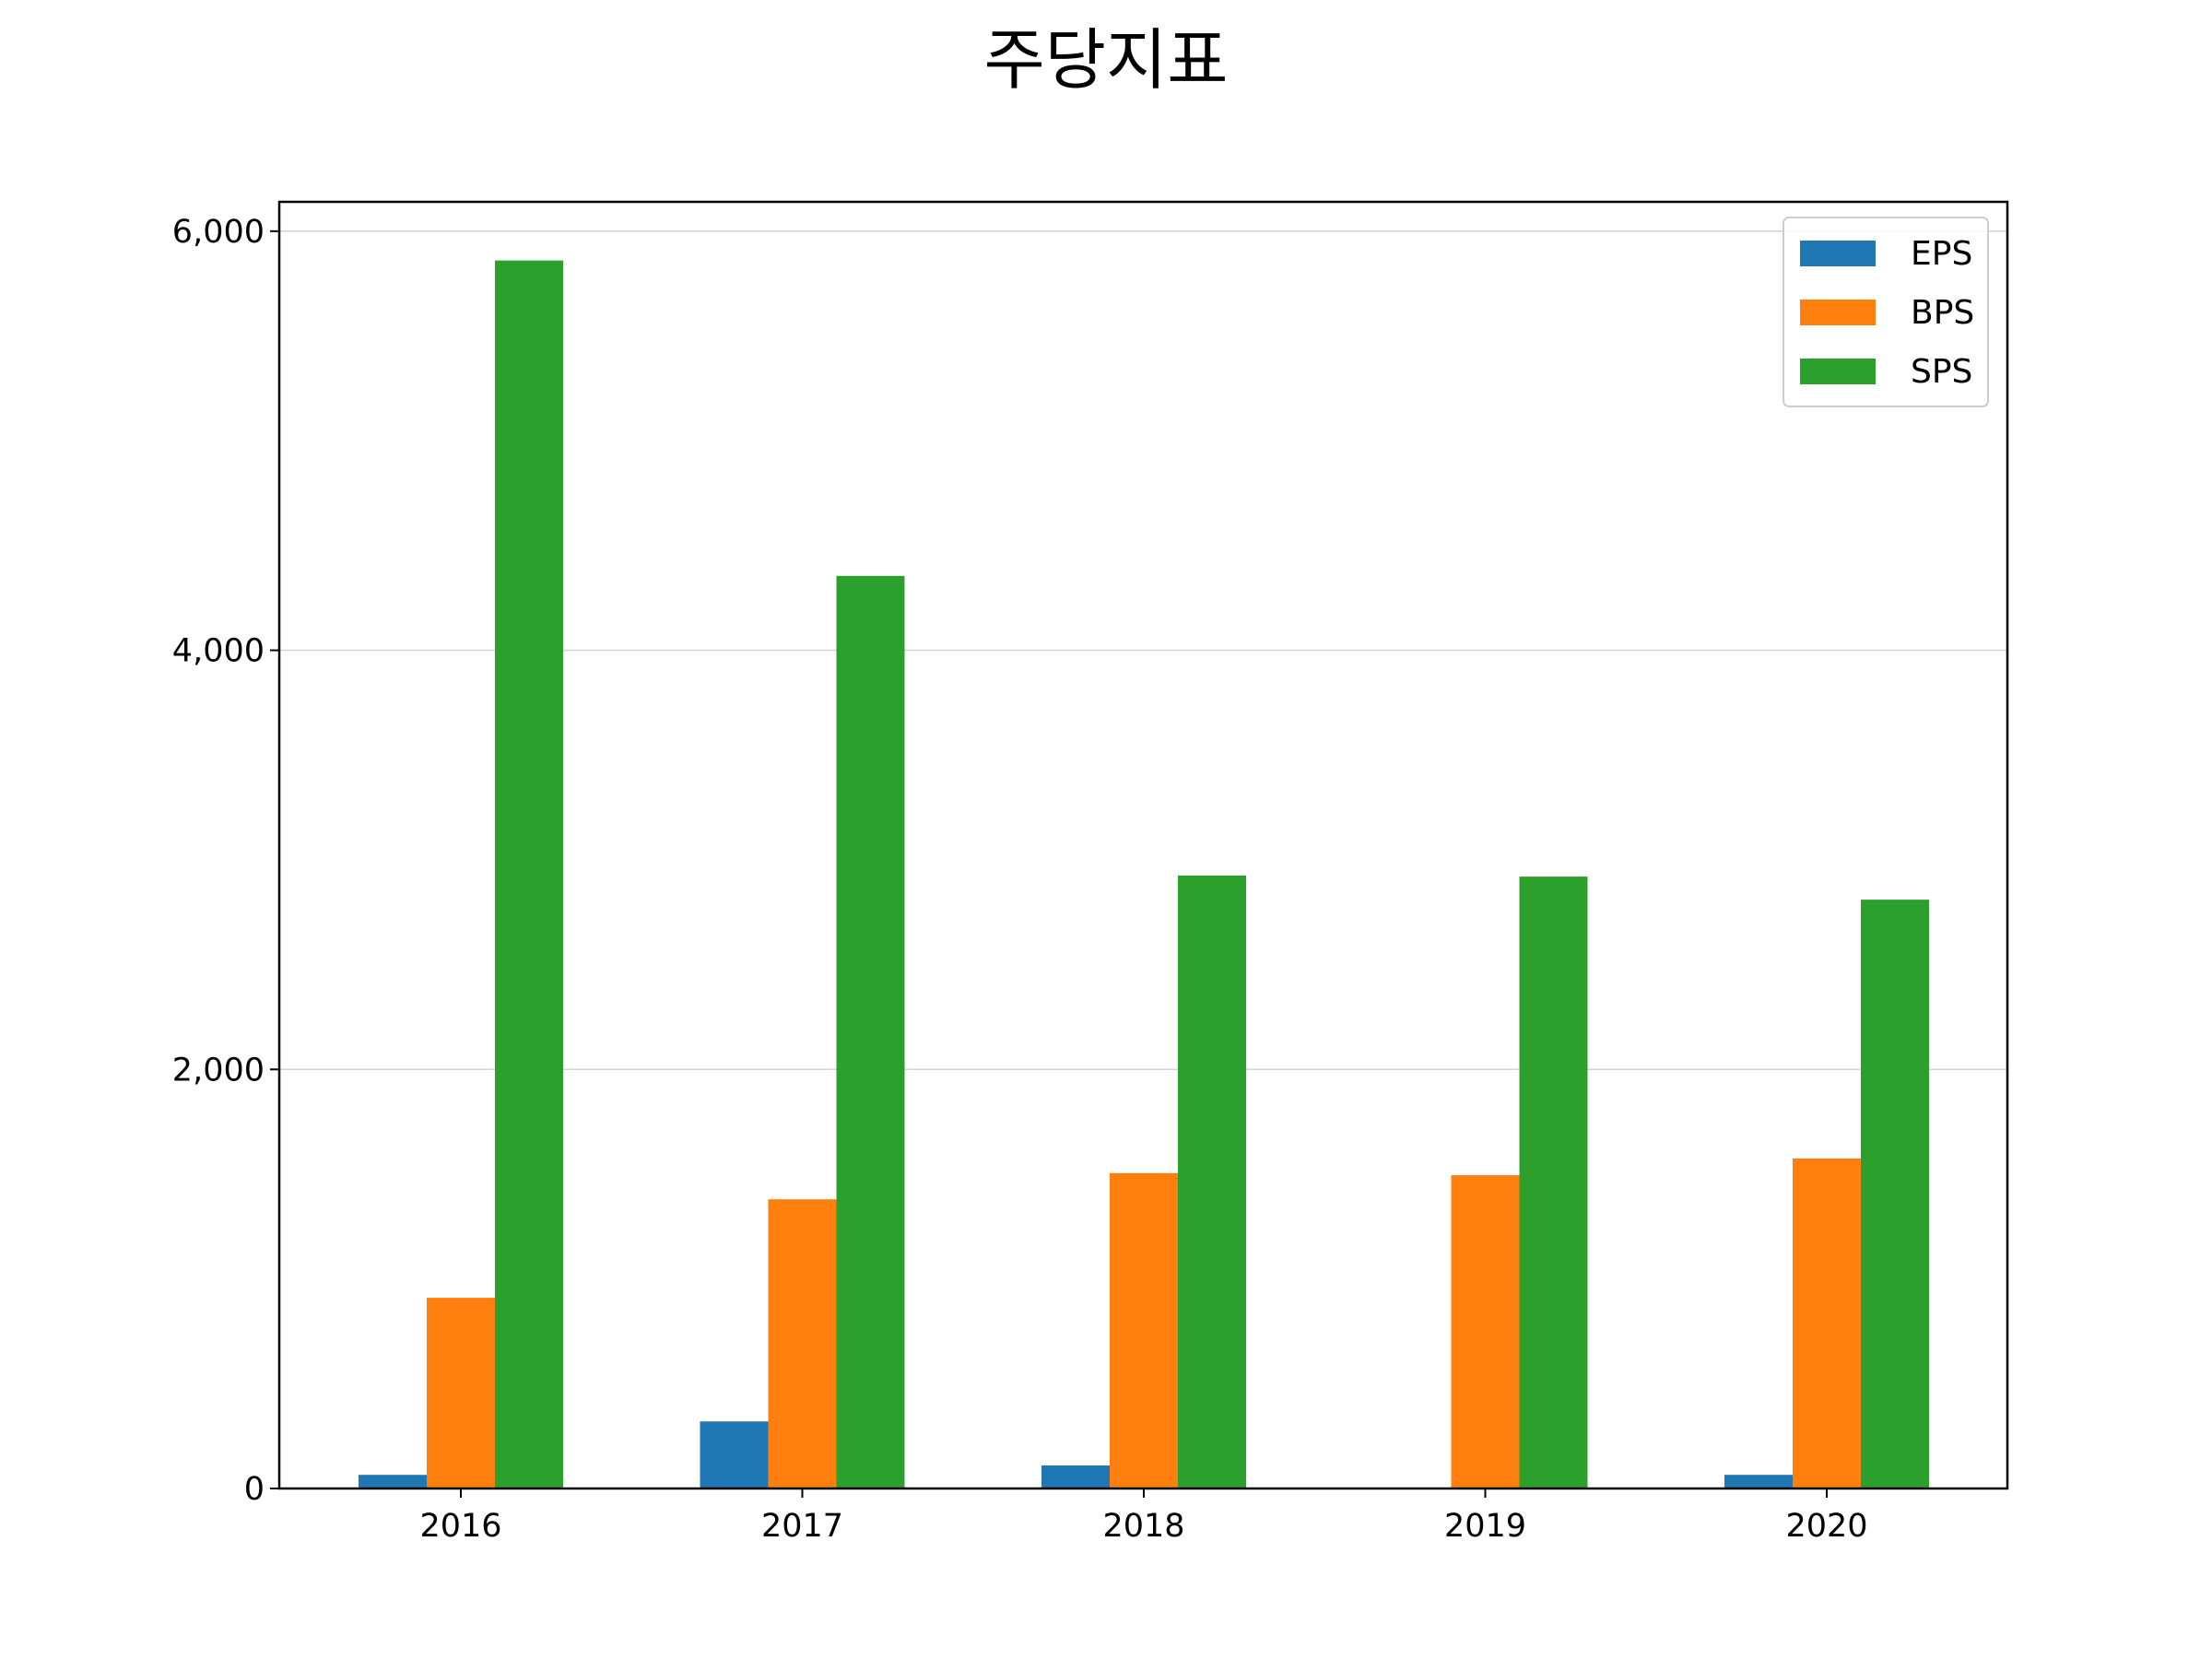 This screenshot has height=1659, width=2212. Describe the element at coordinates (393, 1481) in the screenshot. I see `bar-eps-2016` at that location.